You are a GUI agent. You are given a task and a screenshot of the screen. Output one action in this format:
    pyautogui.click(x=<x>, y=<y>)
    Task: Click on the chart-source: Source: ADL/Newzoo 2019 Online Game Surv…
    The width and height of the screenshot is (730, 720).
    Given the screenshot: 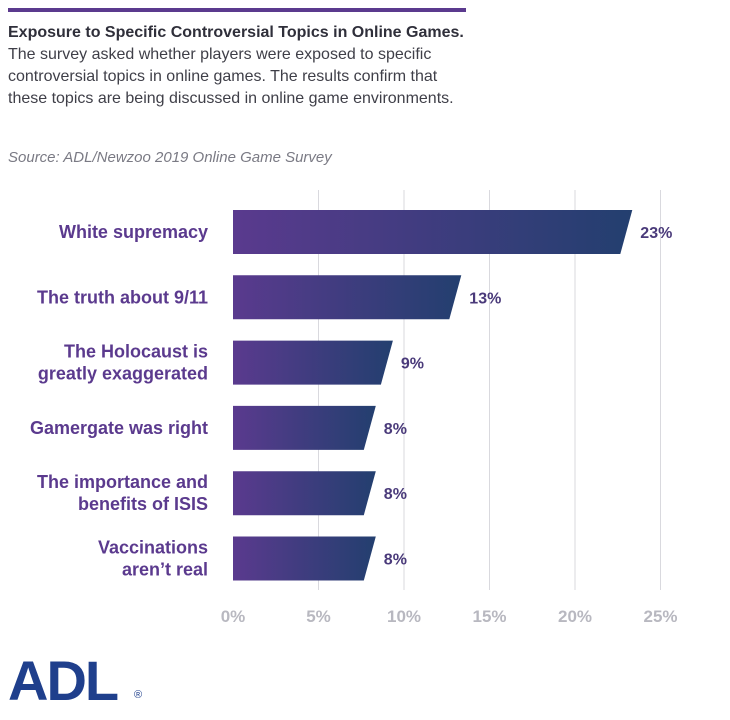 What is the action you would take?
    pyautogui.click(x=170, y=157)
    